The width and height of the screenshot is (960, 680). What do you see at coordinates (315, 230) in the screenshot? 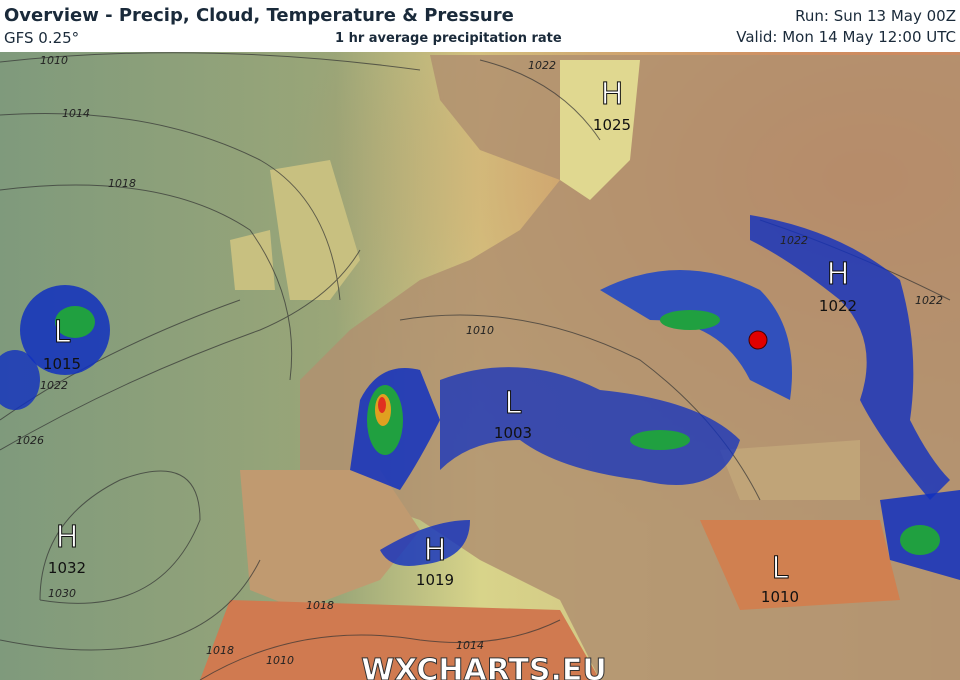
I see `great-britain` at bounding box center [315, 230].